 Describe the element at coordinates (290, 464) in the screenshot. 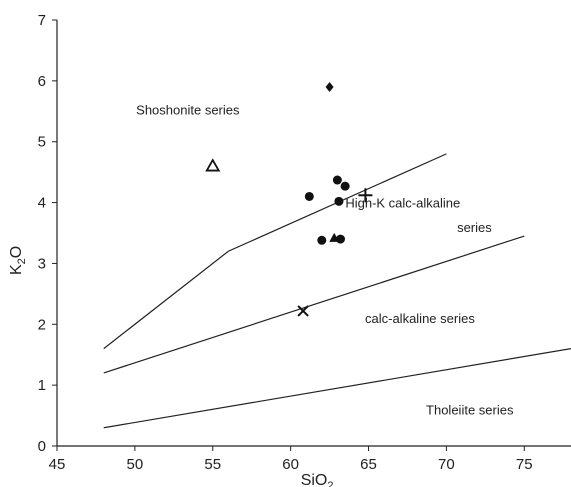

I see `x-tick-label: 60` at that location.